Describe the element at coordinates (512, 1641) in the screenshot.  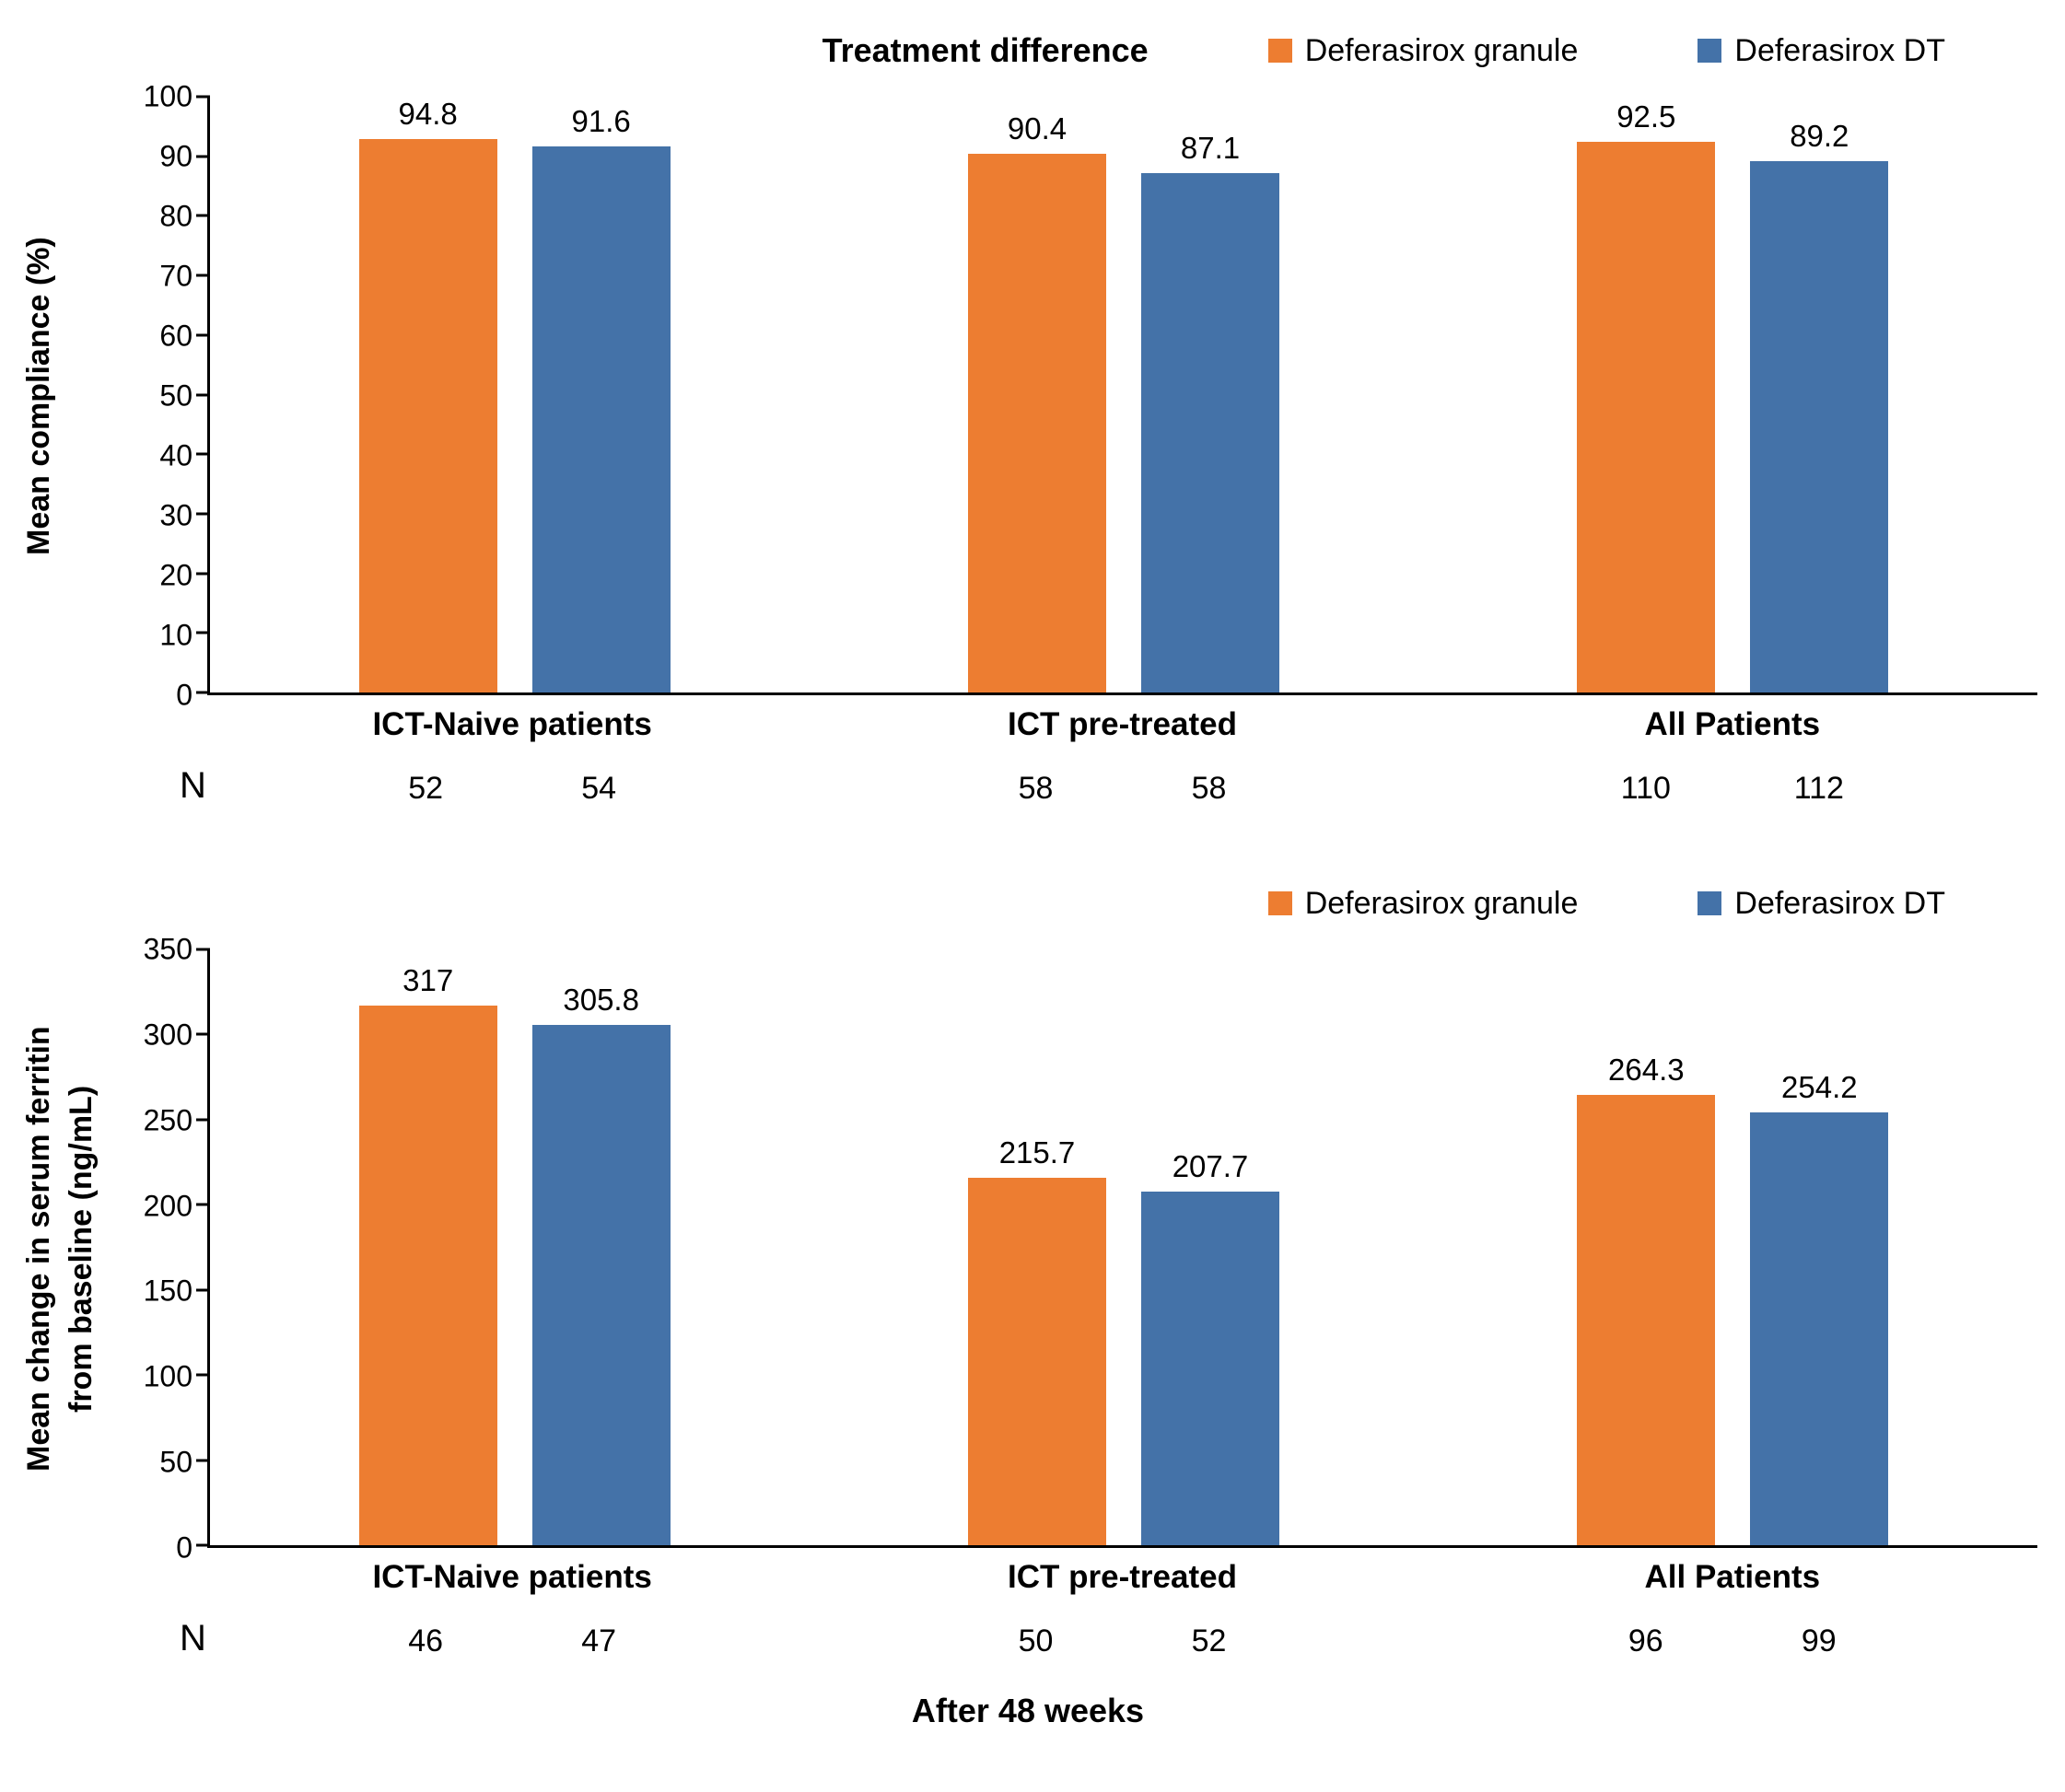
I see `n-group: 46 47` at that location.